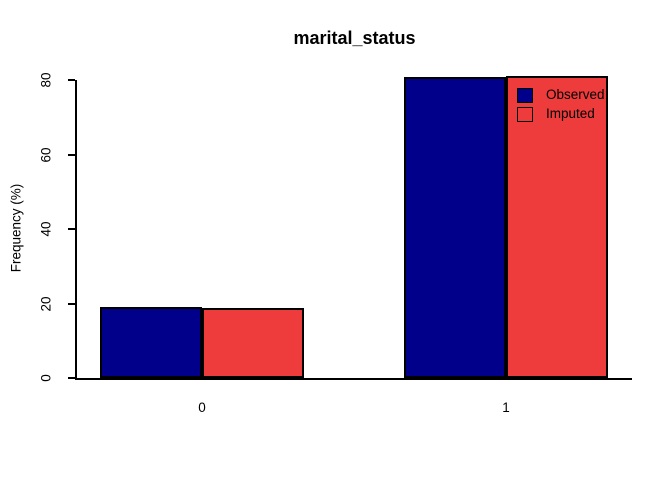 This screenshot has height=480, width=672. What do you see at coordinates (46, 155) in the screenshot?
I see `y-tick-label-60: 60` at bounding box center [46, 155].